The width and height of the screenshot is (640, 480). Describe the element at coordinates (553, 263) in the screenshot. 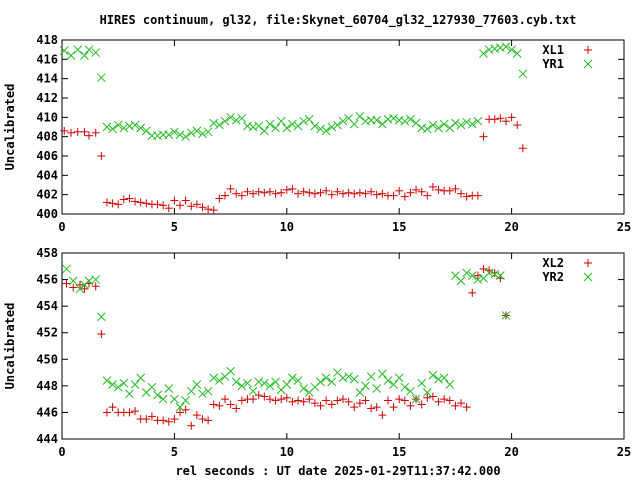

I see `legend-label-xl2: XL2` at that location.